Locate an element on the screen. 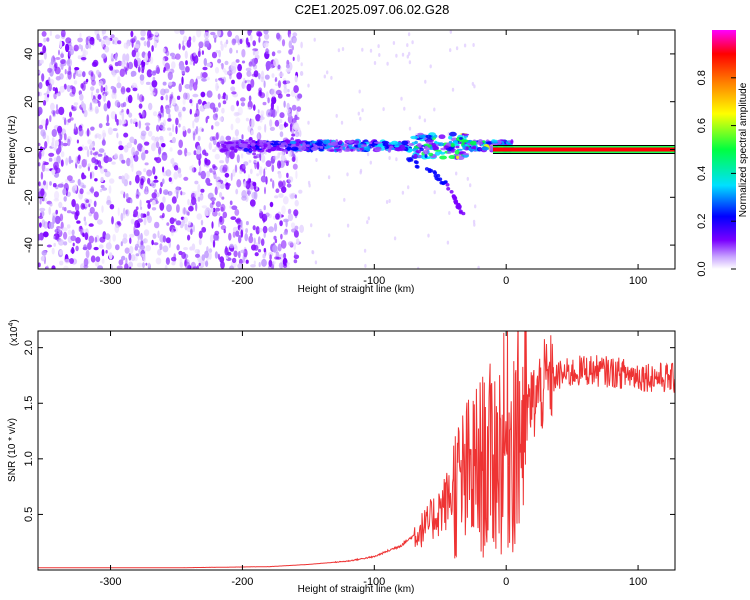 The image size is (750, 600). branch-blob is located at coordinates (447, 185).